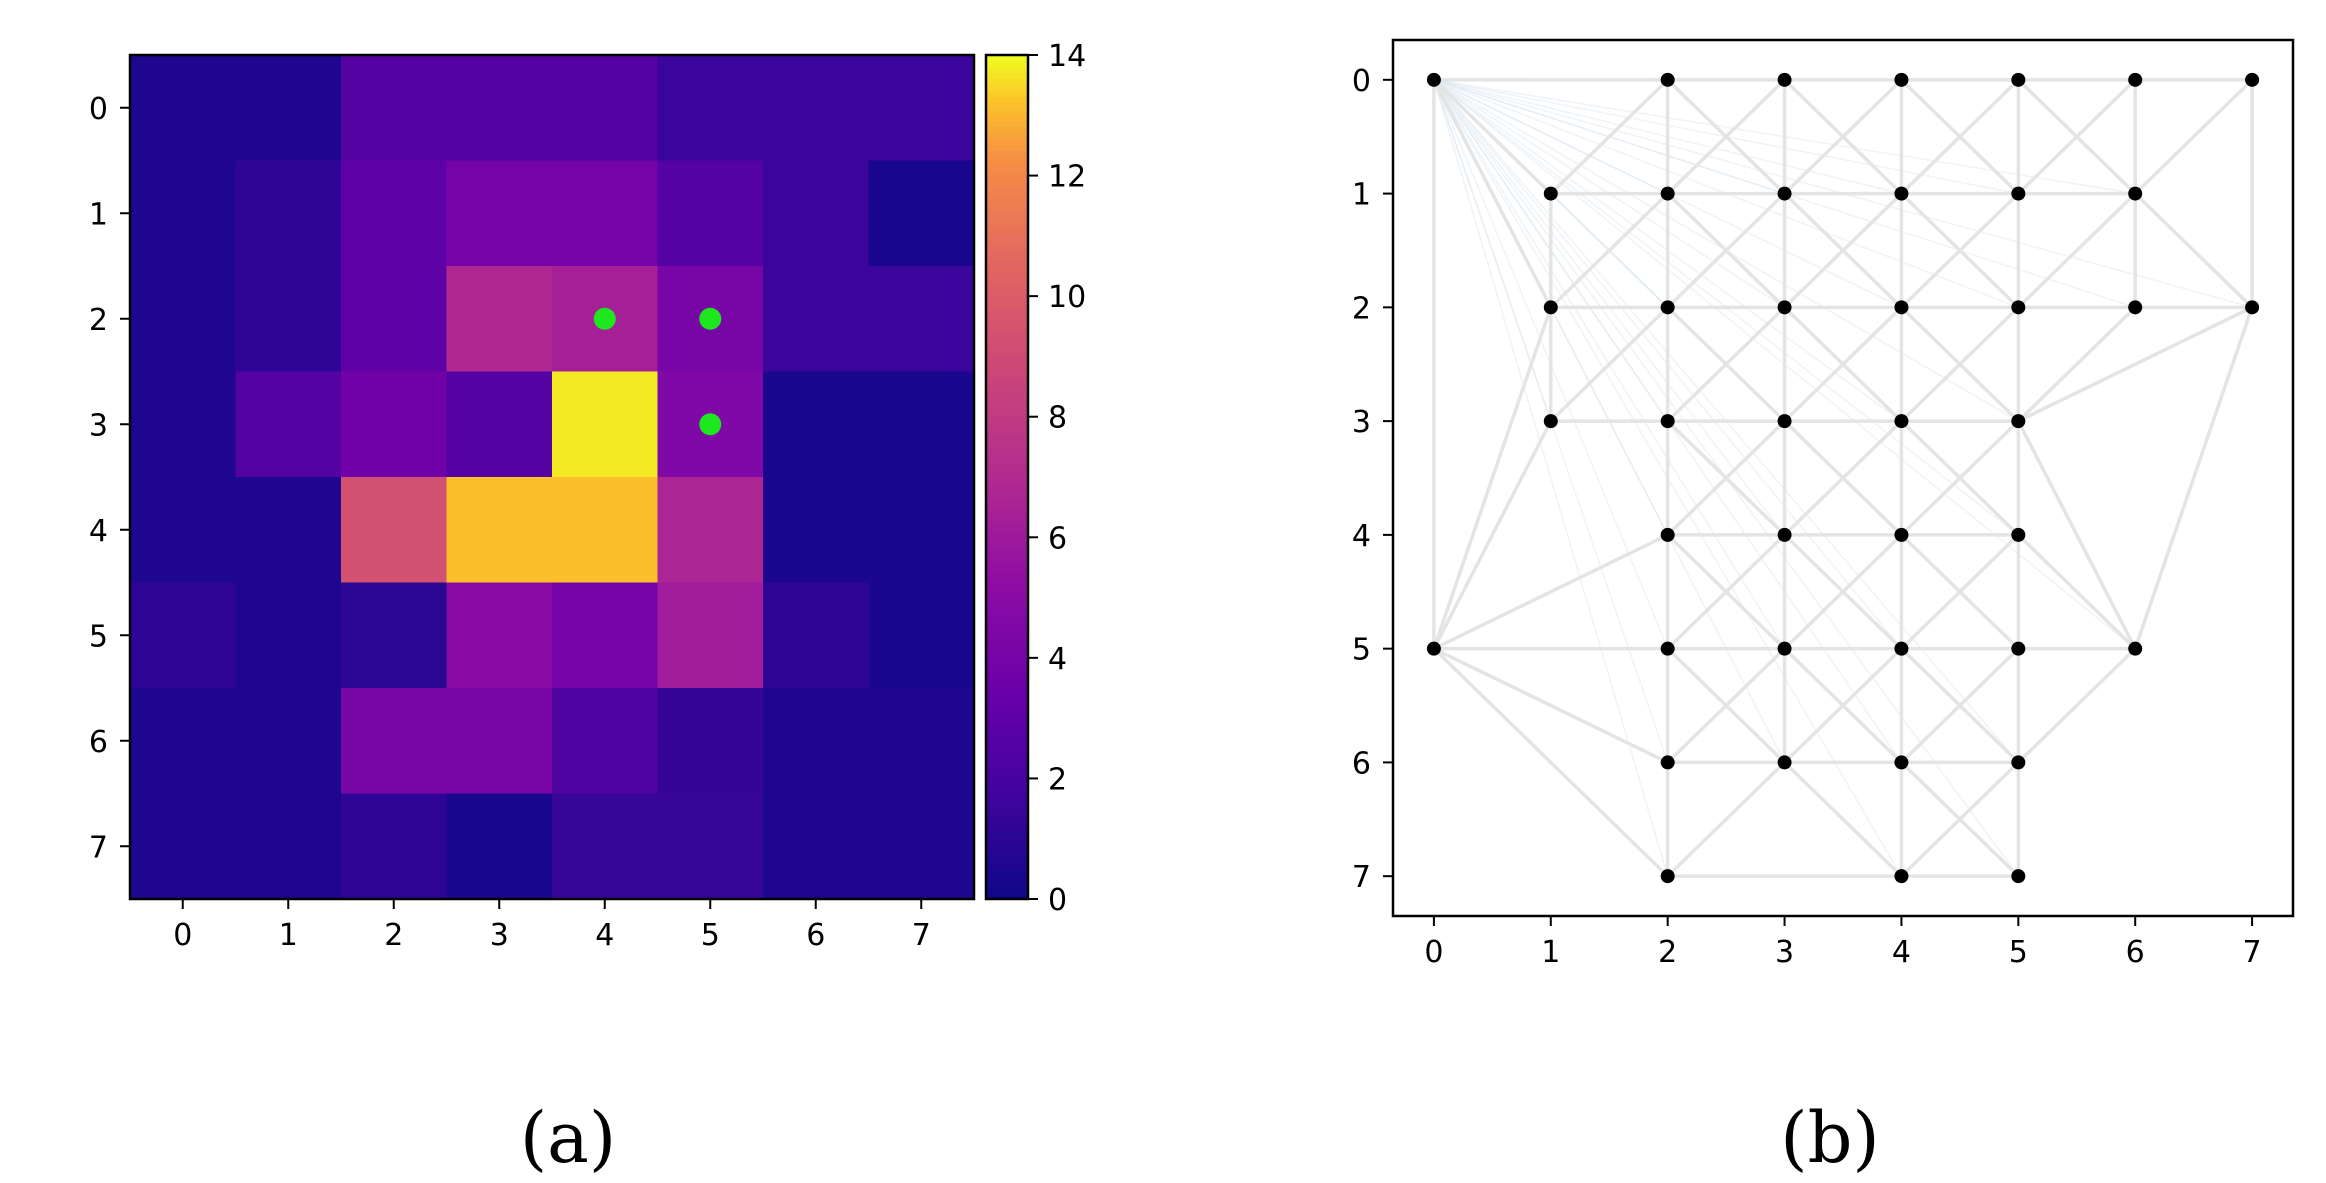  I want to click on x-tick-label: 0, so click(1433, 952).